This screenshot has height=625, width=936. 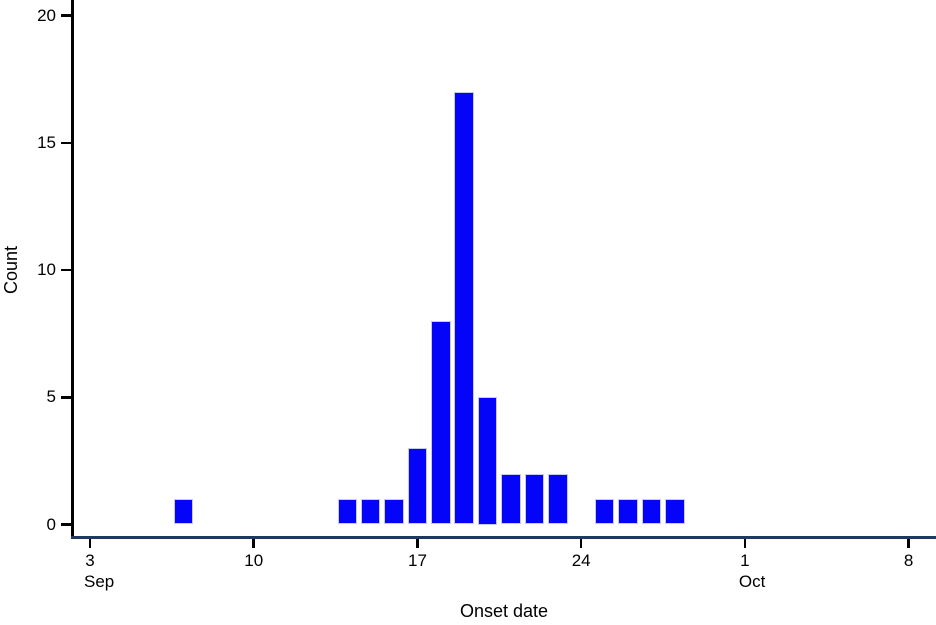 I want to click on y-tick-label: 10, so click(x=46, y=269).